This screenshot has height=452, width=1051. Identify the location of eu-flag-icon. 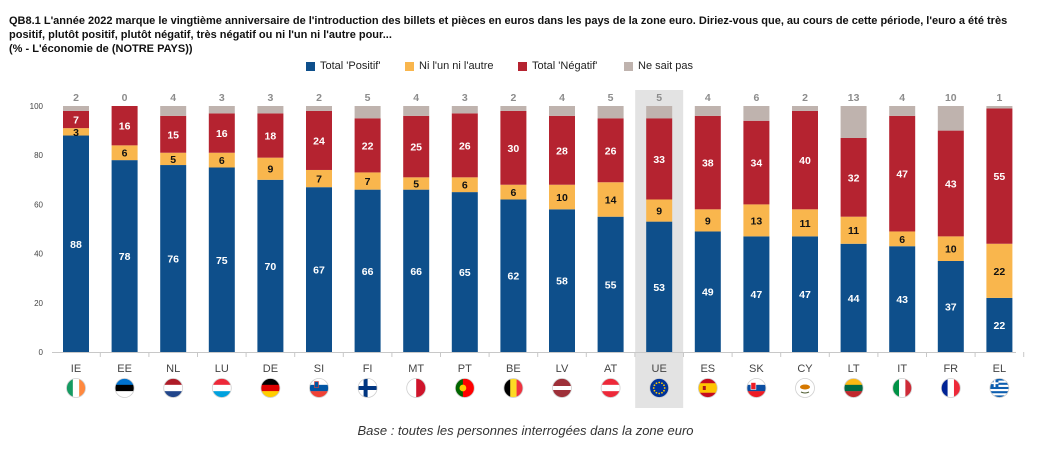
(659, 388).